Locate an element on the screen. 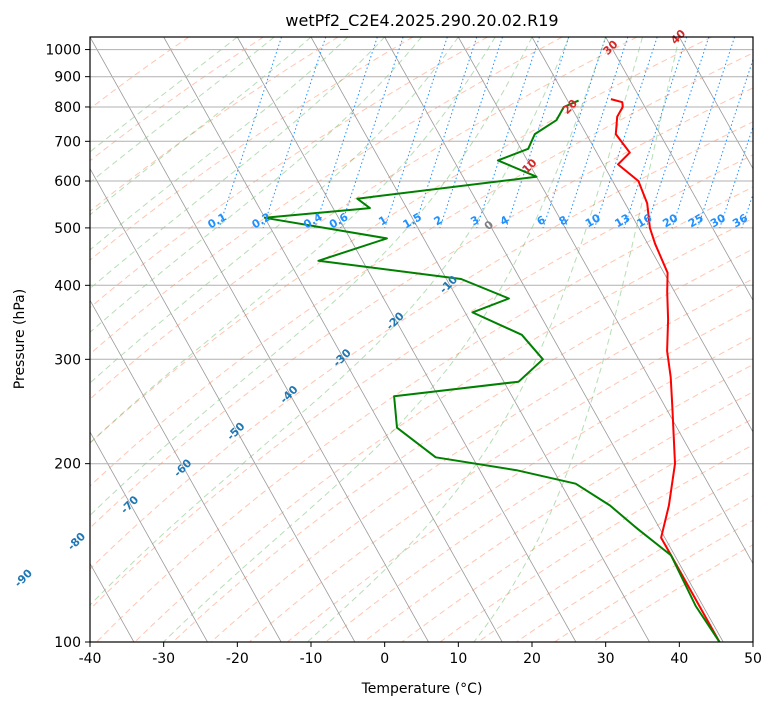  y-tick-label: 100 is located at coordinates (67, 643).